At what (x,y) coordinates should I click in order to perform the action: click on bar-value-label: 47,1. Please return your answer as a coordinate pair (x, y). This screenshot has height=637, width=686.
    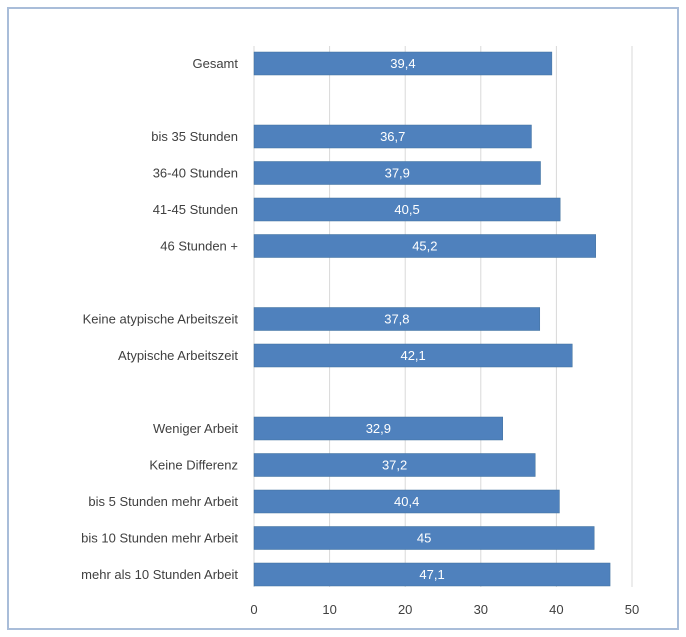
    Looking at the image, I should click on (431, 574).